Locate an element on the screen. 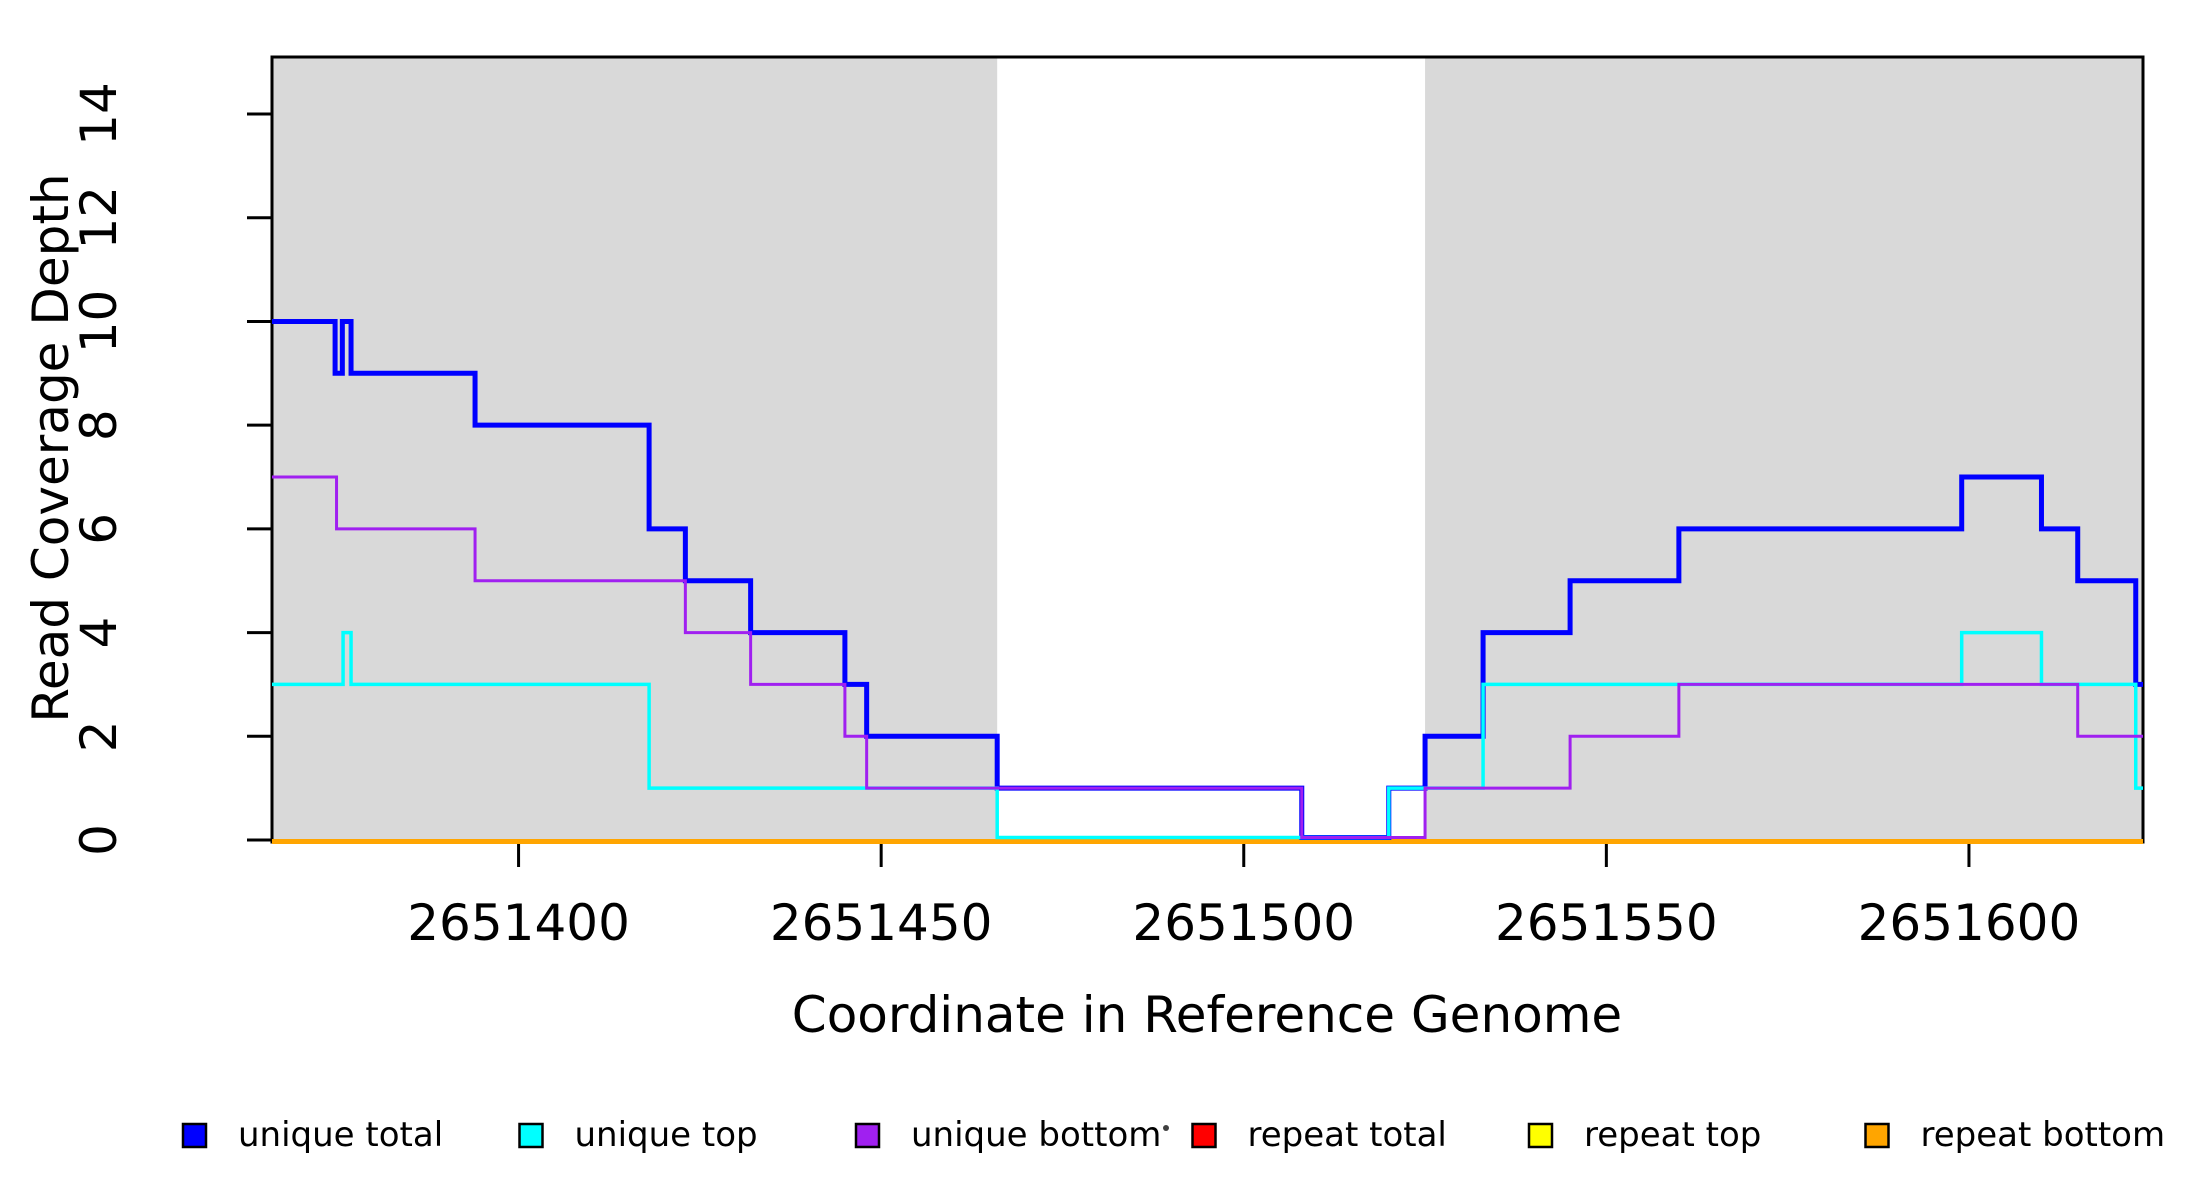 This screenshot has width=2200, height=1200. legend-label: unique total is located at coordinates (340, 1135).